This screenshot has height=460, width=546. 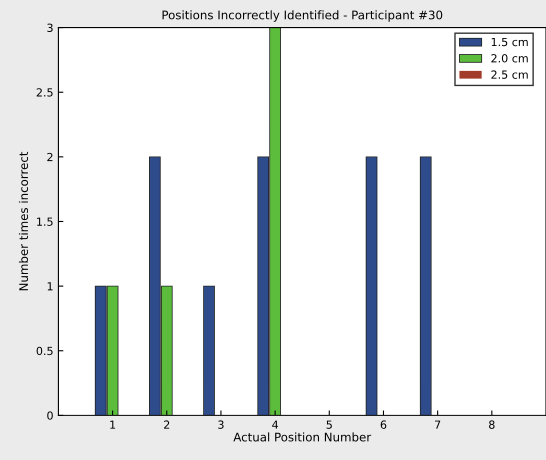 I want to click on x-tick-label: 1, so click(x=113, y=424).